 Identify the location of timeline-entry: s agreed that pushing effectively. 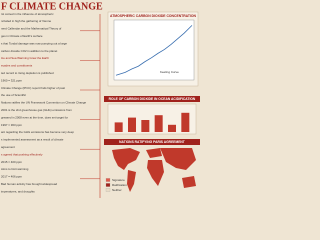
(22, 154).